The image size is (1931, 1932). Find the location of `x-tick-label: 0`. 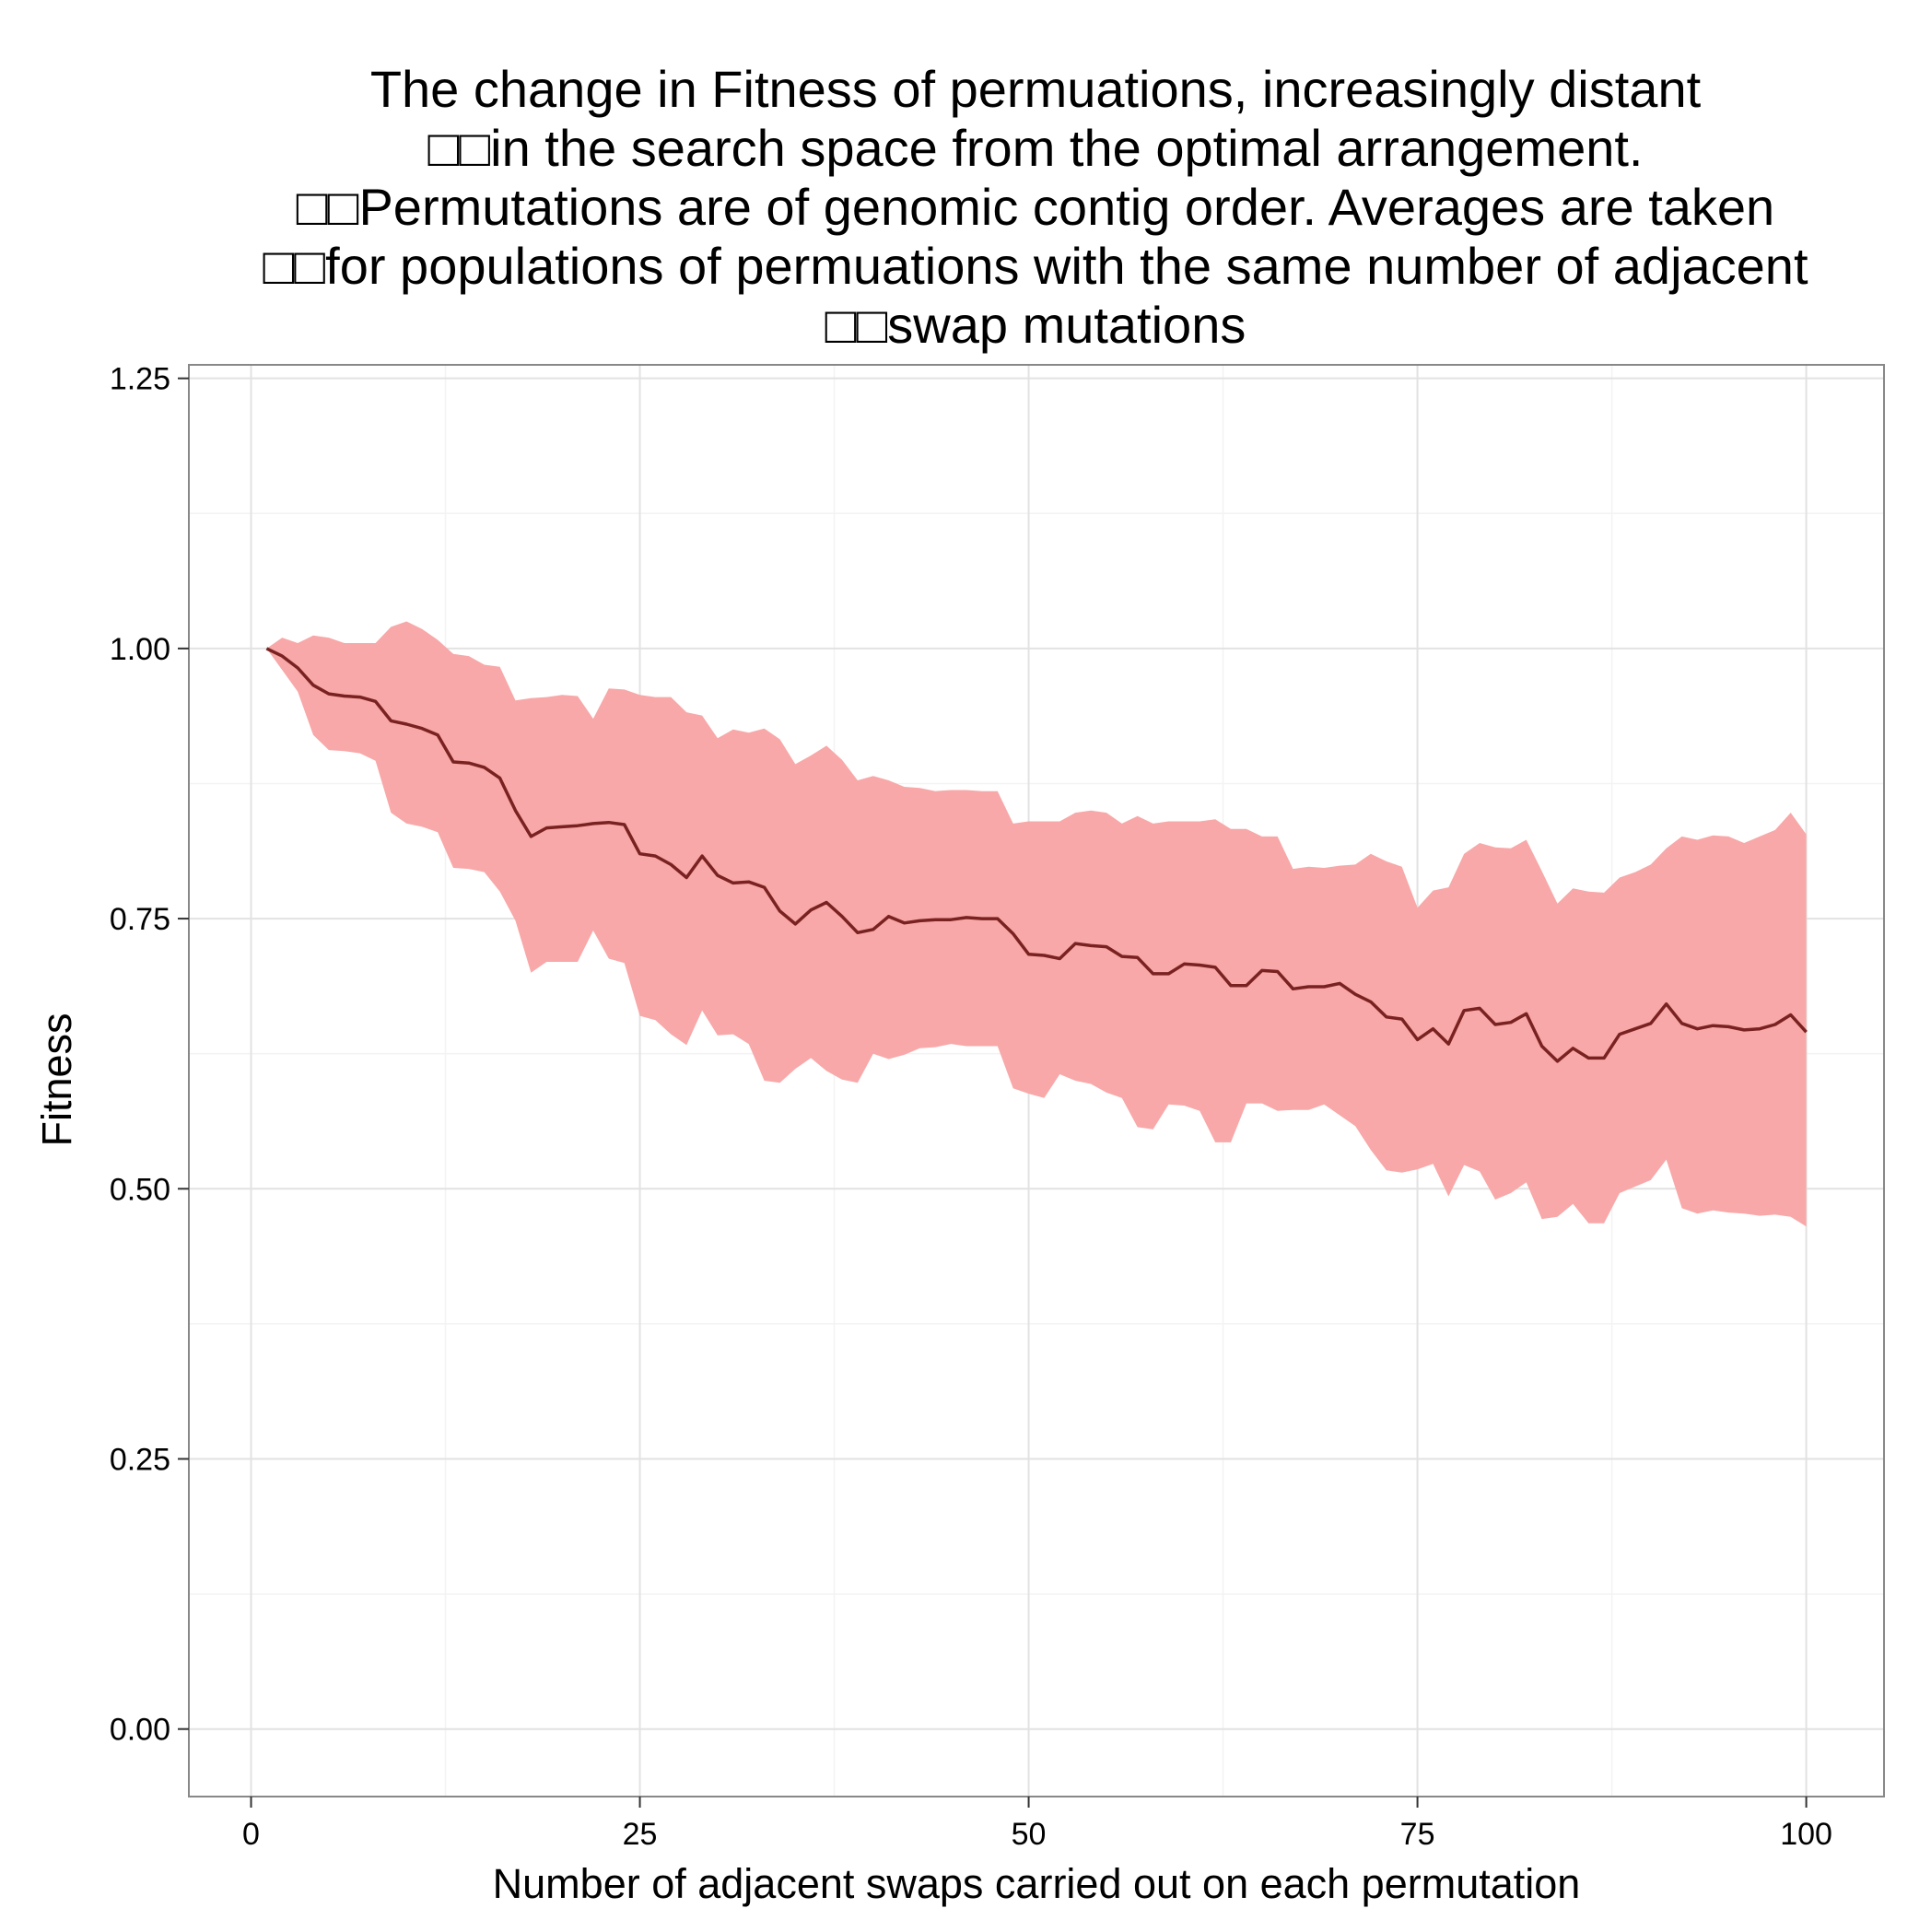

x-tick-label: 0 is located at coordinates (251, 1834).